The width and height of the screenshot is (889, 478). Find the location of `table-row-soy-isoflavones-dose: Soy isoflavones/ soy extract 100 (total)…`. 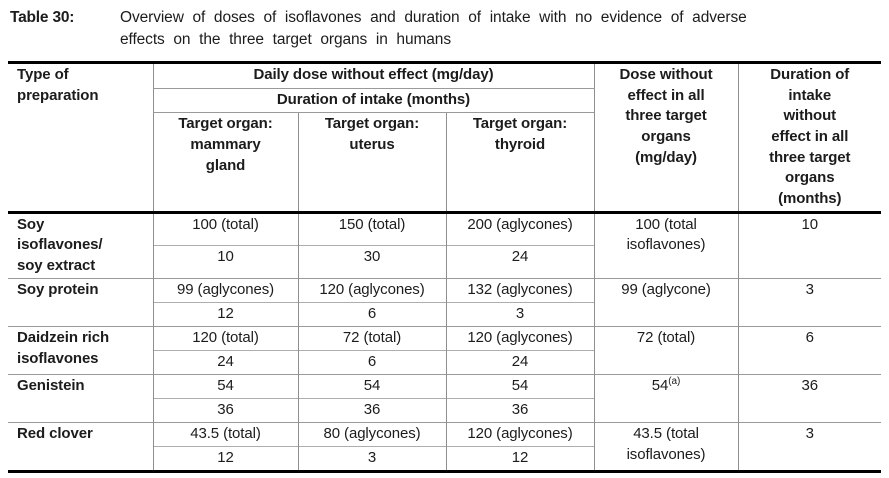

table-row-soy-isoflavones-dose: Soy isoflavones/ soy extract 100 (total)… is located at coordinates (444, 245).